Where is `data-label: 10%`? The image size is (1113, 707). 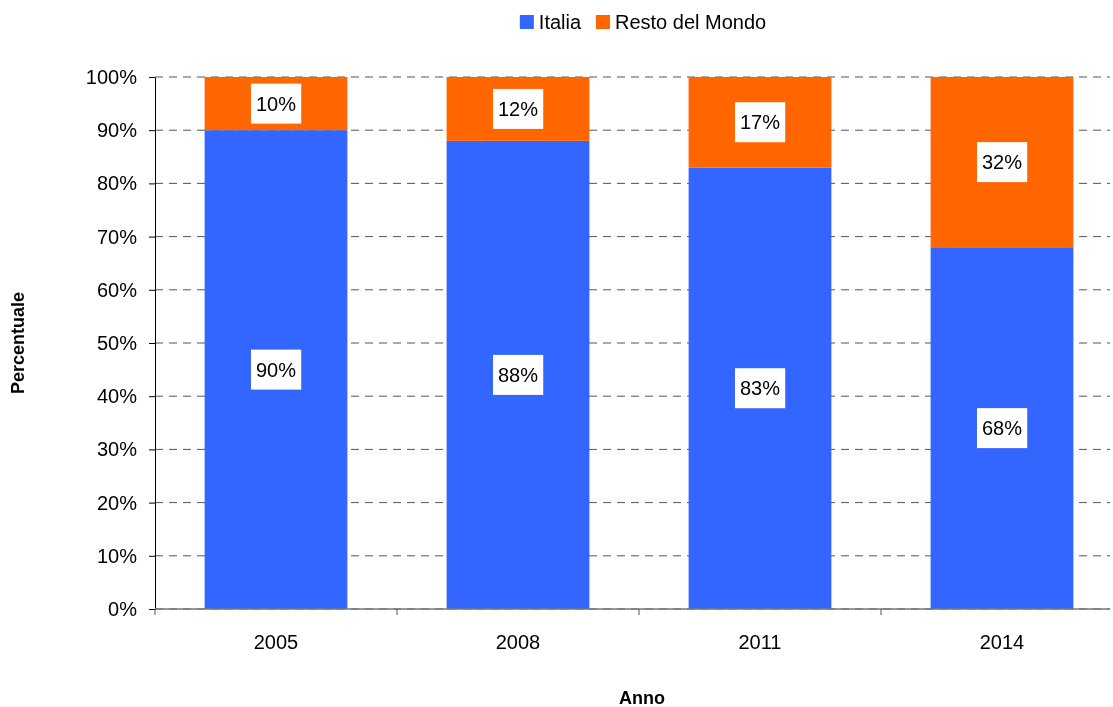 data-label: 10% is located at coordinates (276, 103).